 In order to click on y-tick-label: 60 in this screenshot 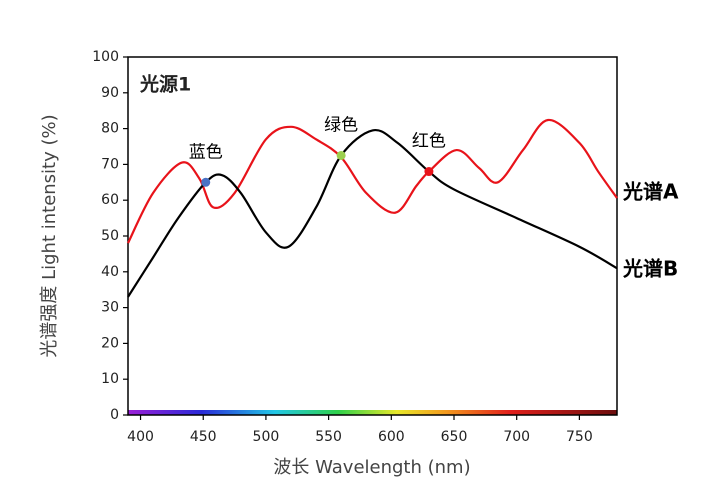, I will do `click(110, 200)`.